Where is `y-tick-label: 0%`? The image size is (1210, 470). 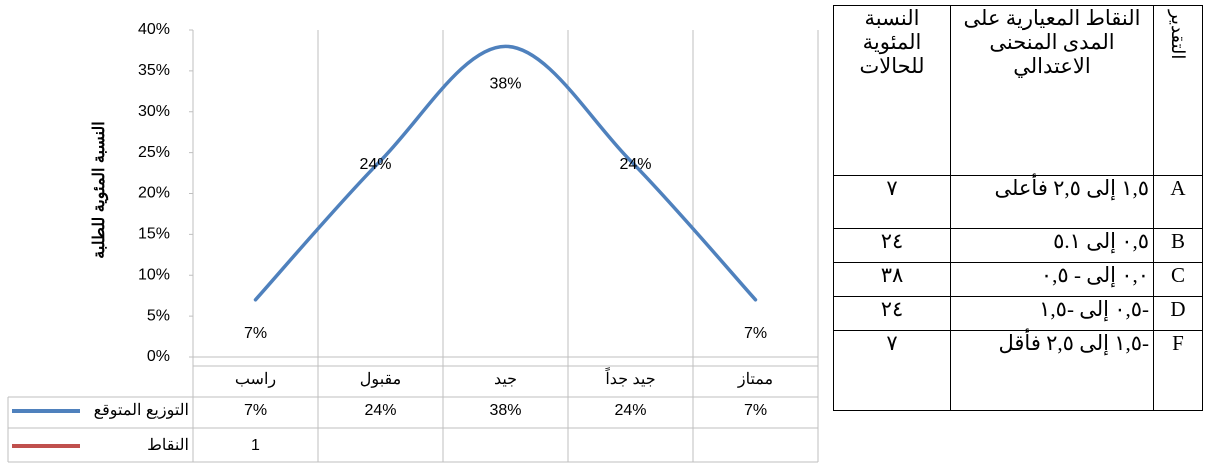
y-tick-label: 0% is located at coordinates (158, 356).